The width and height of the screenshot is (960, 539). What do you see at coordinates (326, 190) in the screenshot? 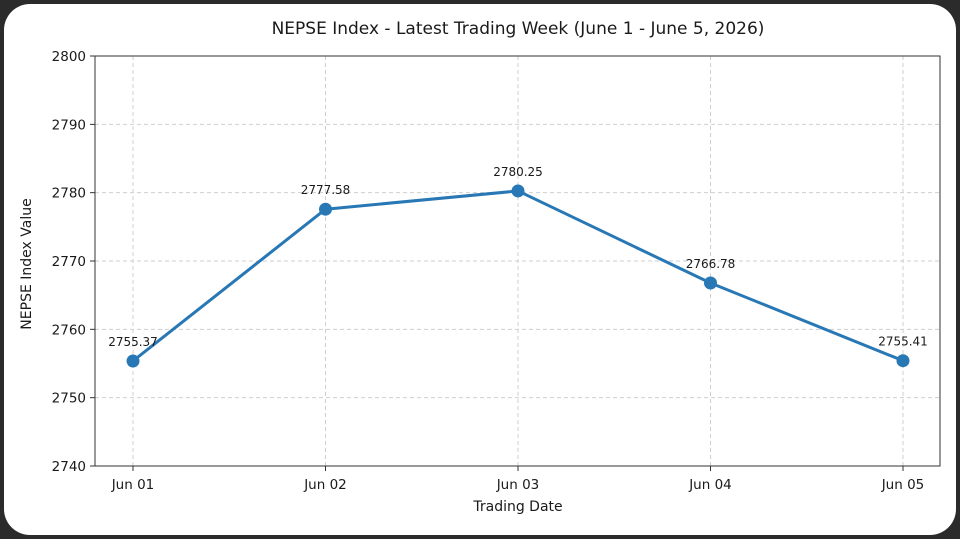
I see `data-label: 2777.58` at bounding box center [326, 190].